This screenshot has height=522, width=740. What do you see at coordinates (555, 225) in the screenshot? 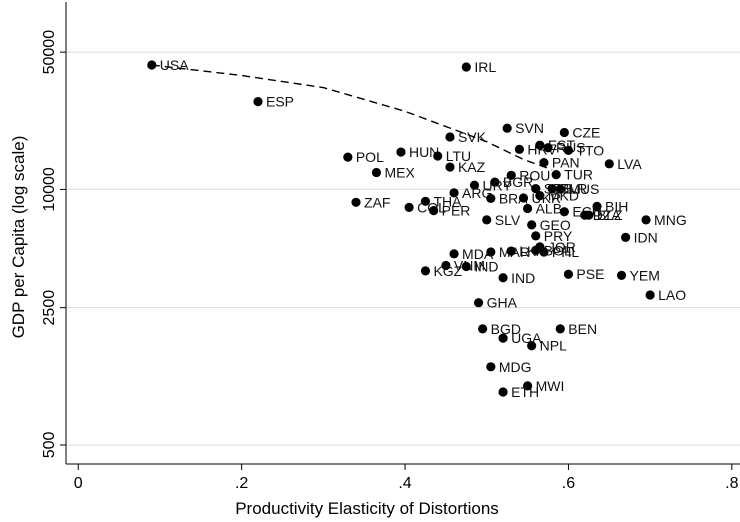
I see `point-label: GEO` at bounding box center [555, 225].